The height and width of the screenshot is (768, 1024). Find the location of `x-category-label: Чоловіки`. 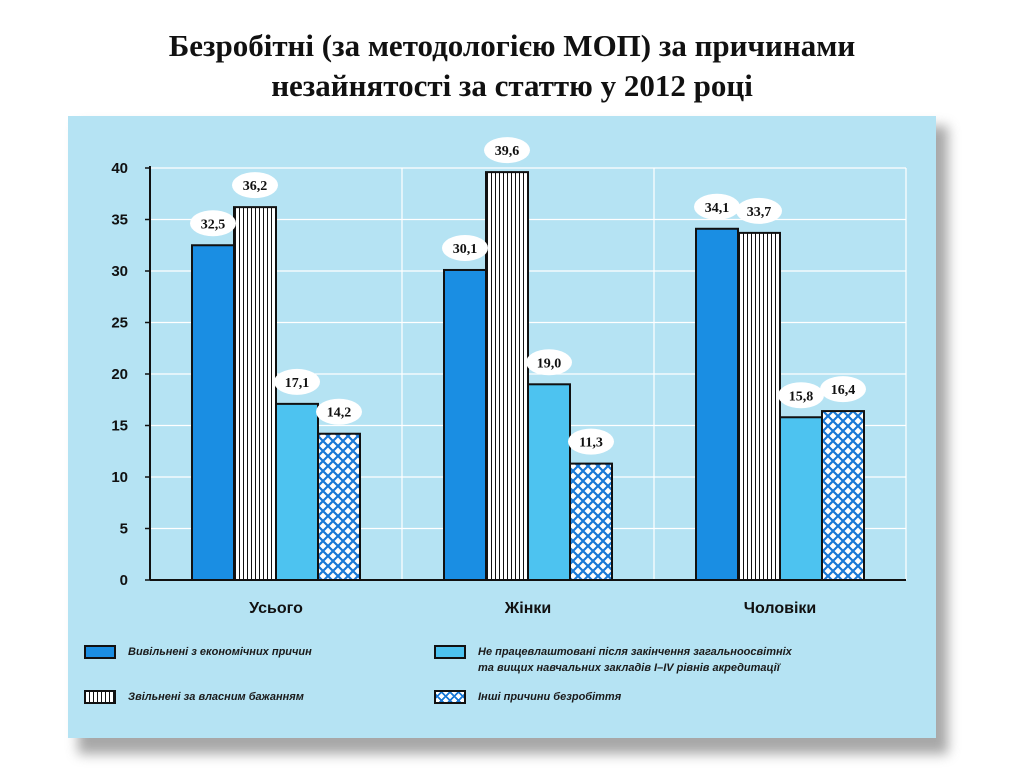

x-category-label: Чоловіки is located at coordinates (780, 608).